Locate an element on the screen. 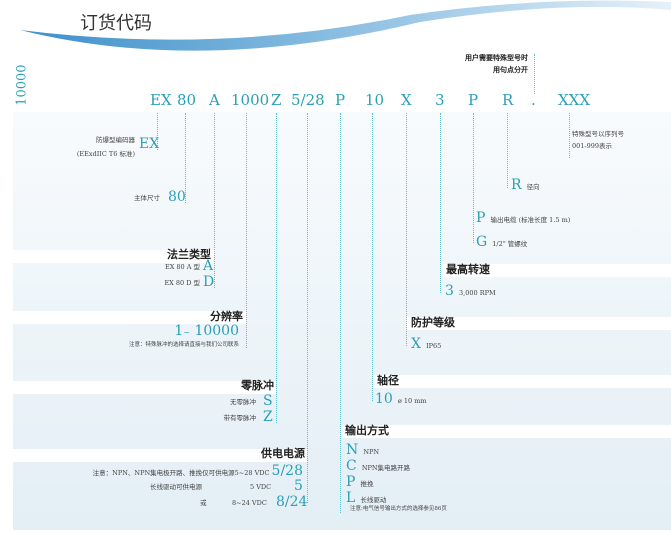 The height and width of the screenshot is (534, 671). cable-row-g: G 1/2" 管螺纹 is located at coordinates (502, 242).